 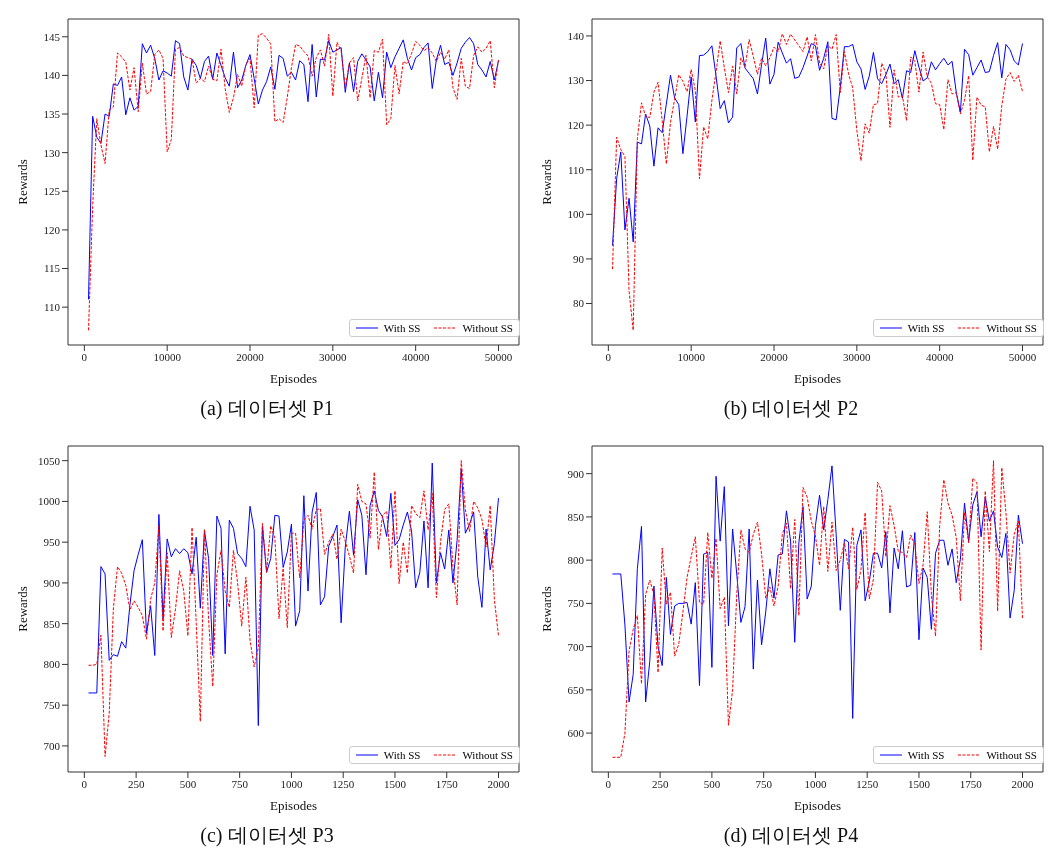 What do you see at coordinates (791, 836) in the screenshot?
I see `text: (d) 데이터셋 P4` at bounding box center [791, 836].